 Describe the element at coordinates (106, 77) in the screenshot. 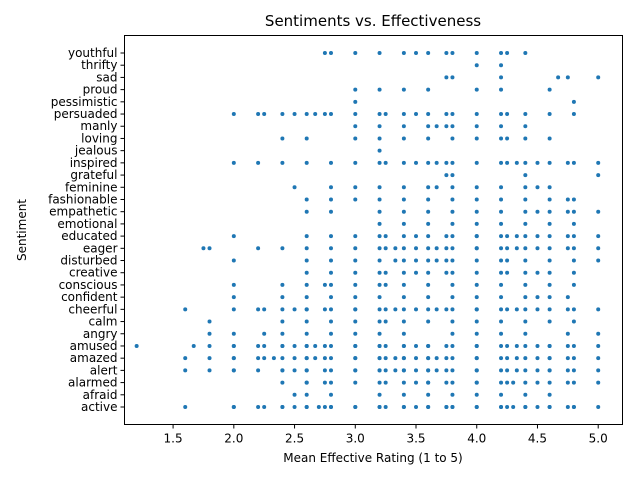

I see `y-tick-label-sad: sad` at that location.